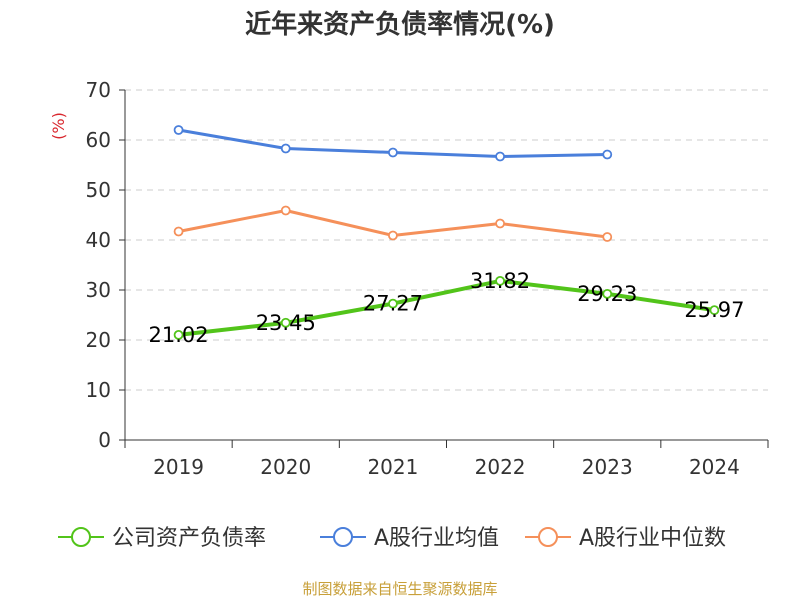 This screenshot has height=600, width=800. I want to click on data-labels: 21.02 23.45 27.27 31.82 29.23 25.97, so click(447, 308).